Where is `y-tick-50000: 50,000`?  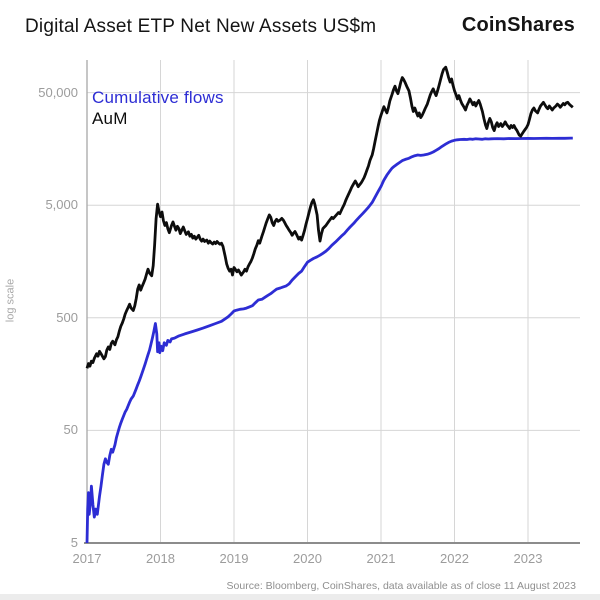 y-tick-50000: 50,000 is located at coordinates (58, 92).